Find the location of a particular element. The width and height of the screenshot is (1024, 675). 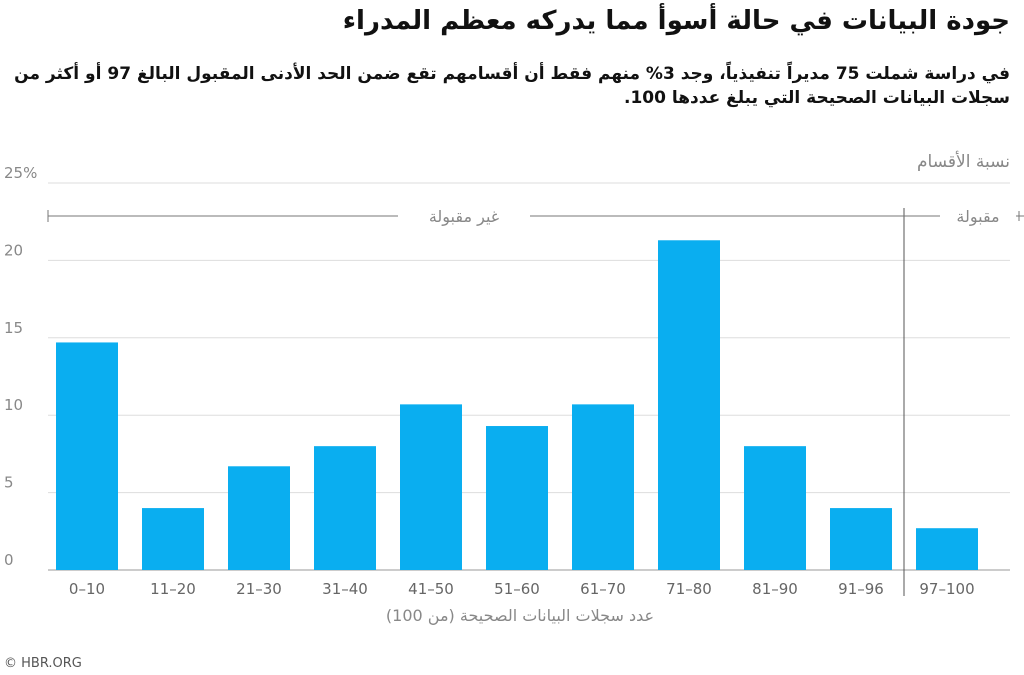

y-tick-label: 5 is located at coordinates (9, 483).